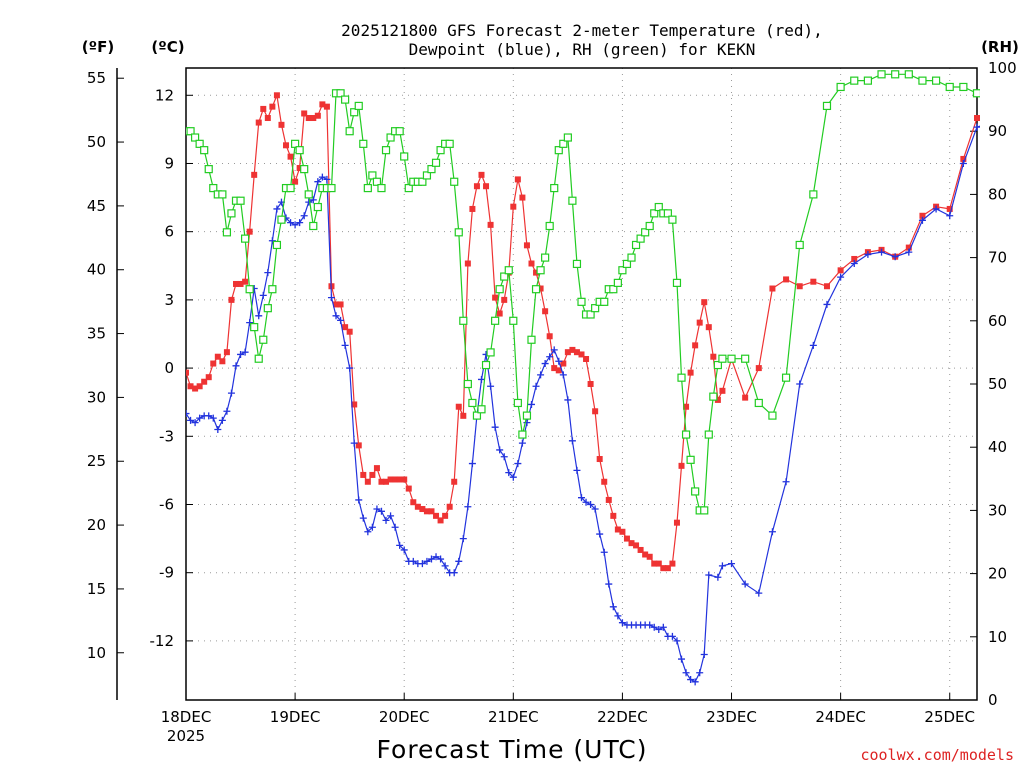  What do you see at coordinates (96, 206) in the screenshot?
I see `fahrenheit-tick-label: 45` at bounding box center [96, 206].